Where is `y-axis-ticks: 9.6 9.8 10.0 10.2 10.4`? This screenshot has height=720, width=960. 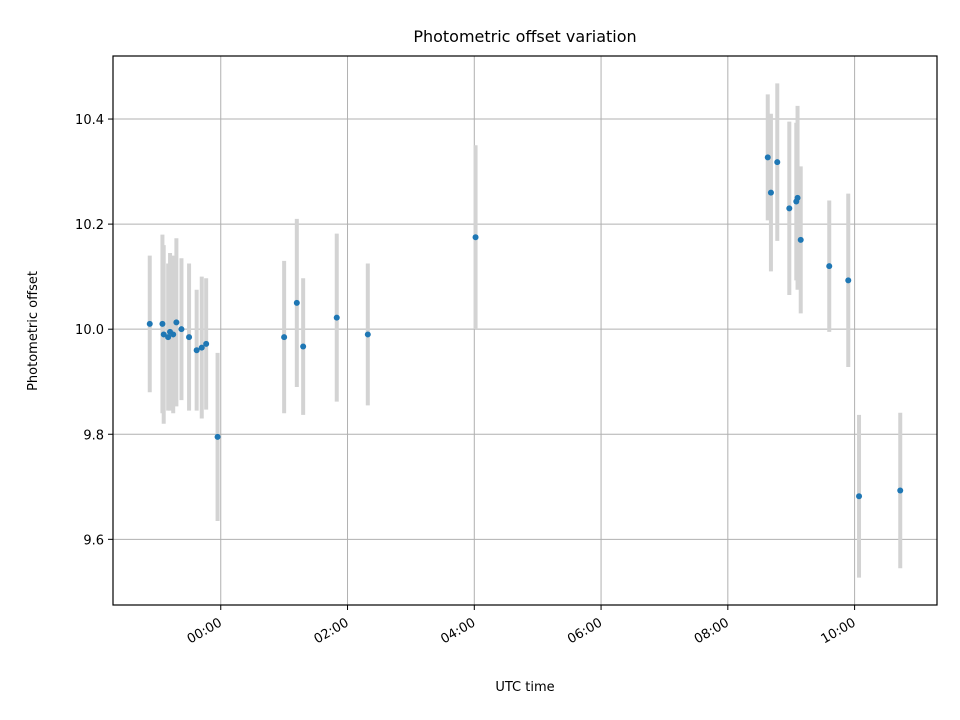
y-axis-ticks: 9.6 9.8 10.0 10.2 10.4 is located at coordinates (94, 330).